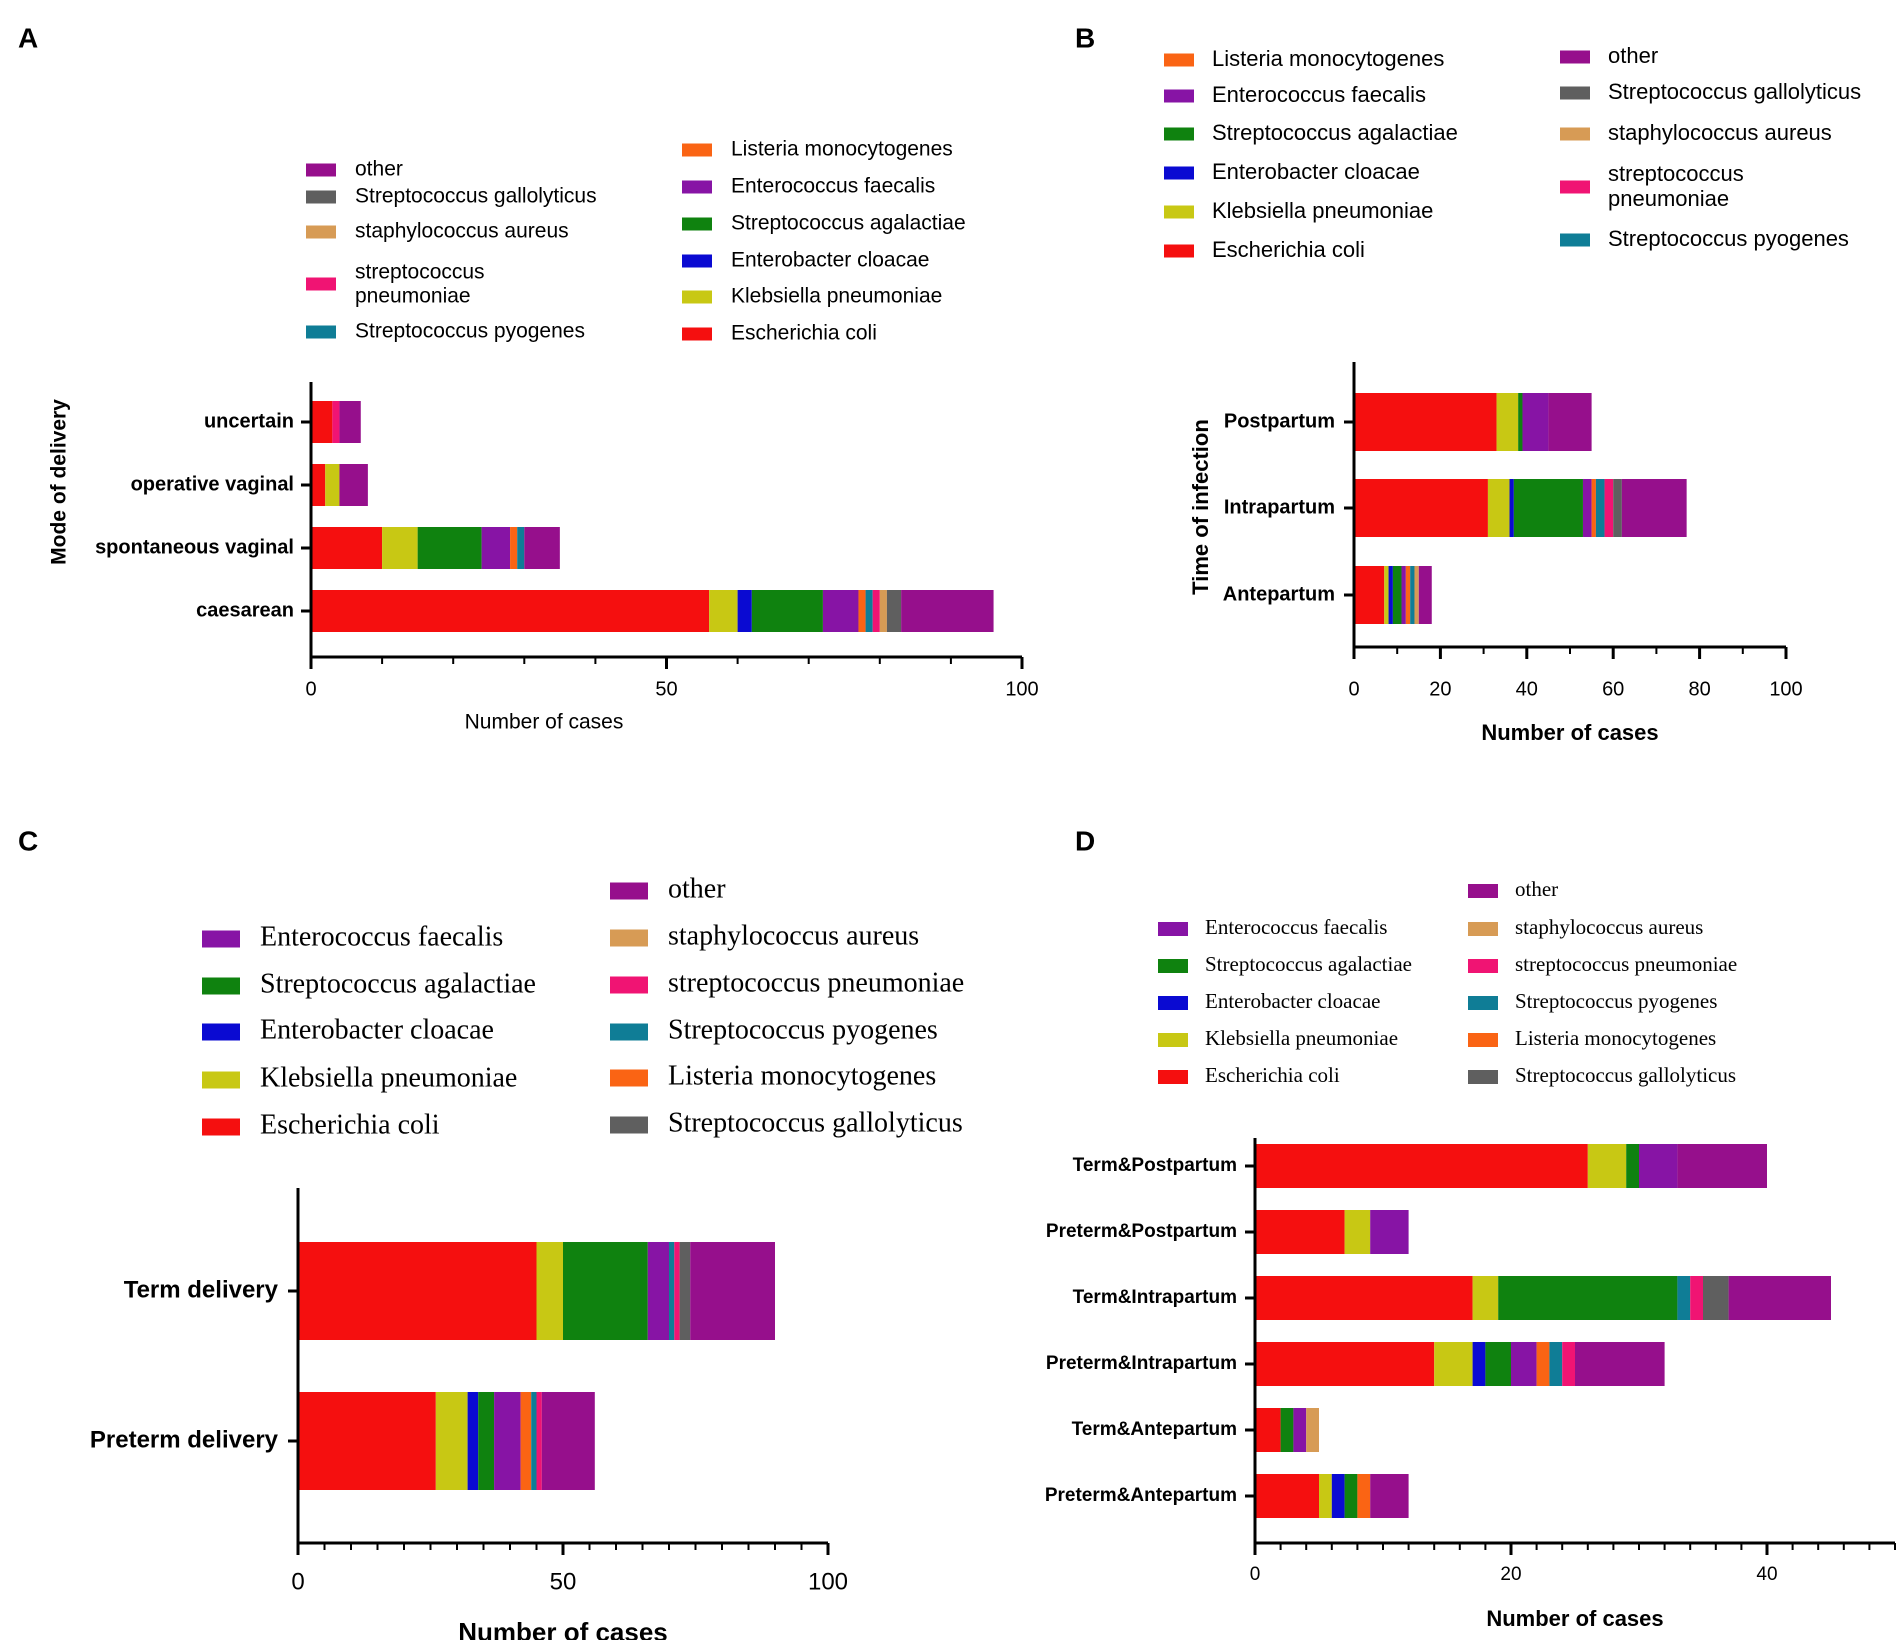 This screenshot has width=1901, height=1640. Describe the element at coordinates (1141, 1495) in the screenshot. I see `category-label: Preterm&Antepartum` at that location.